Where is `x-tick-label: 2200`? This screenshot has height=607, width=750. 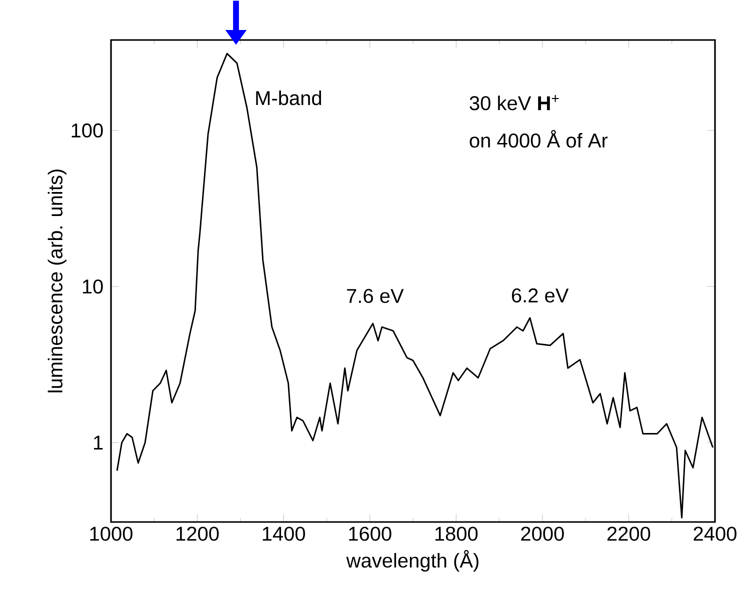
x-tick-label: 2200 is located at coordinates (628, 533).